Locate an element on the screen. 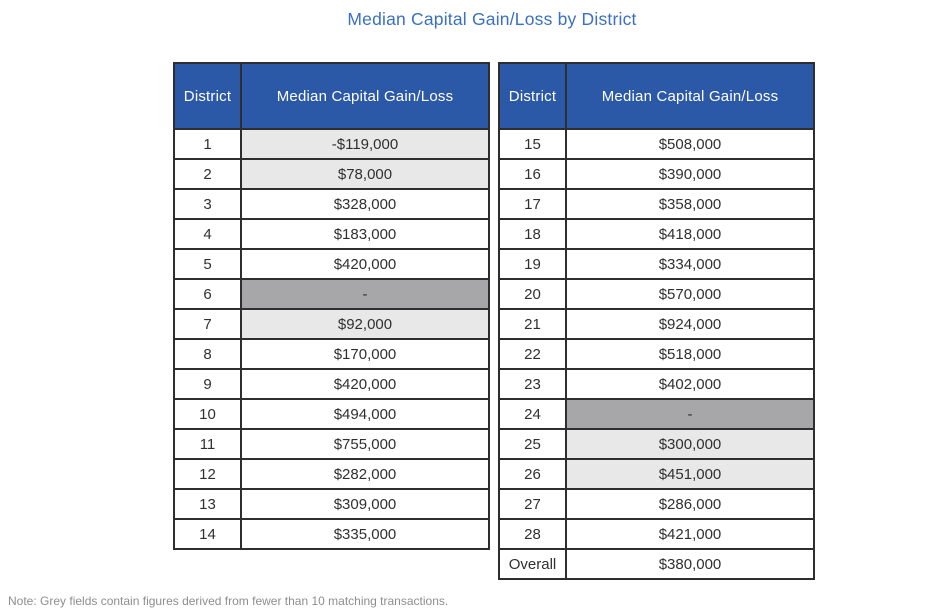 The image size is (925, 613). district-cell: 2 is located at coordinates (207, 174).